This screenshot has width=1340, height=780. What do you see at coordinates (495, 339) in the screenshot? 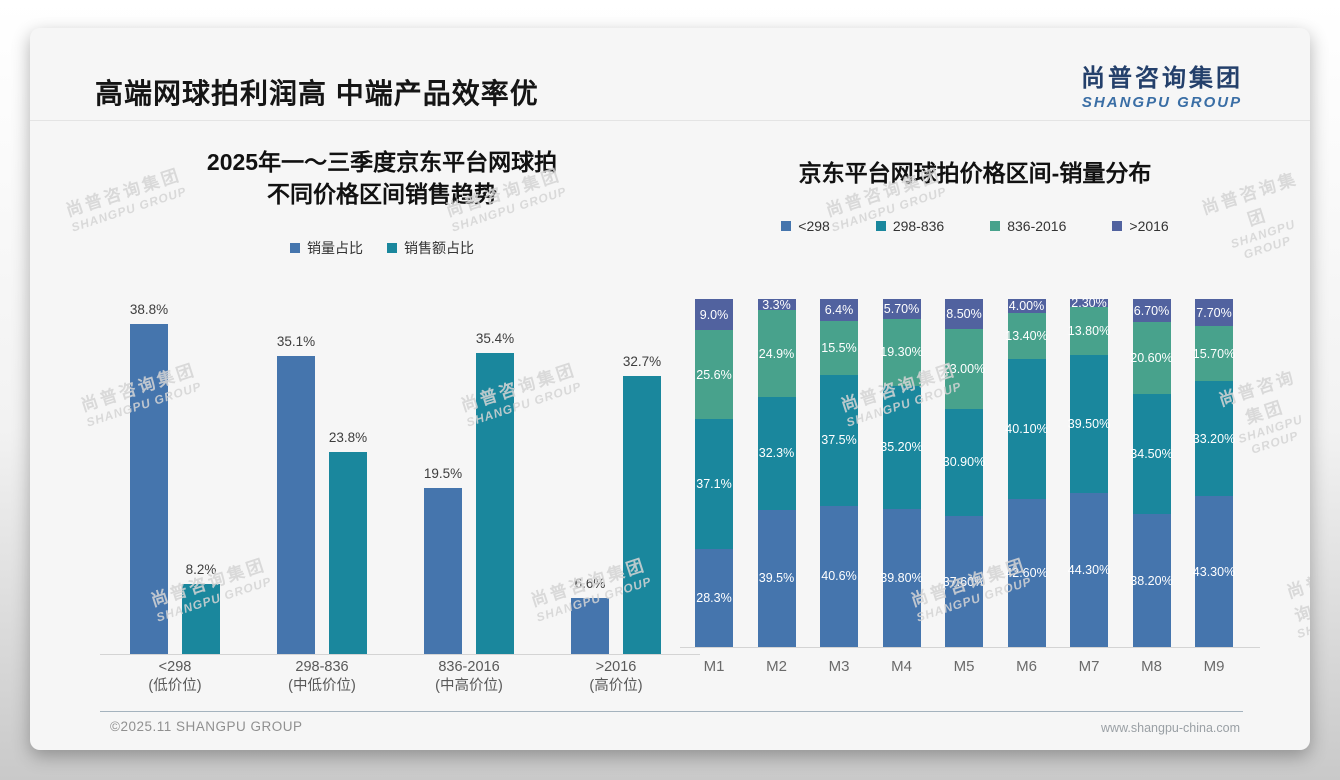
I see `bar-value-label: 35.4%` at bounding box center [495, 339].